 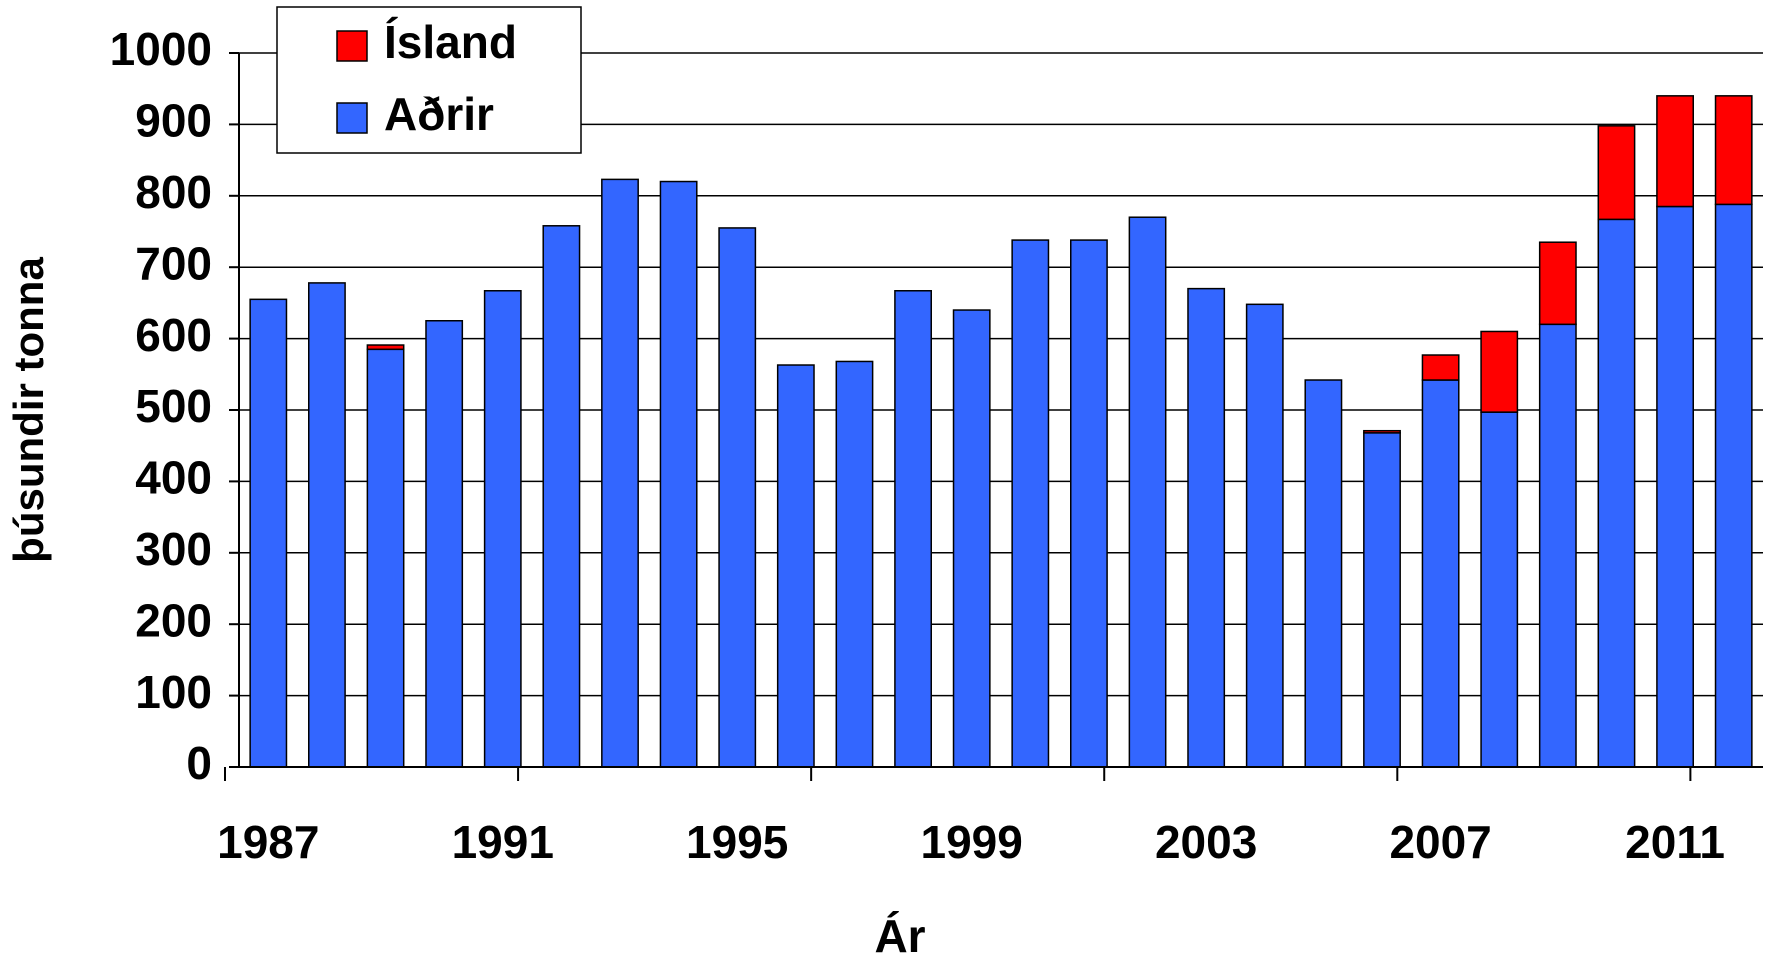 What do you see at coordinates (899, 936) in the screenshot?
I see `x-axis-title: Ár` at bounding box center [899, 936].